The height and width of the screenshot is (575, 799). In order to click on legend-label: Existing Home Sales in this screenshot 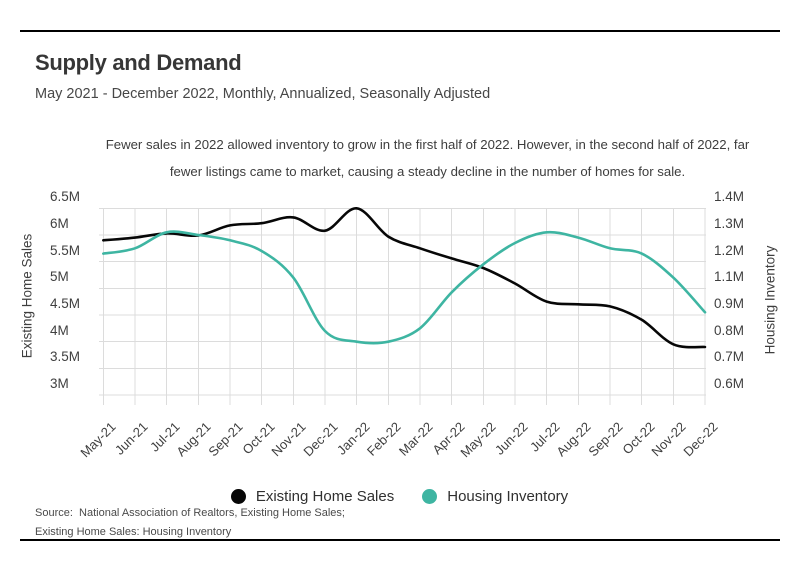, I will do `click(325, 496)`.